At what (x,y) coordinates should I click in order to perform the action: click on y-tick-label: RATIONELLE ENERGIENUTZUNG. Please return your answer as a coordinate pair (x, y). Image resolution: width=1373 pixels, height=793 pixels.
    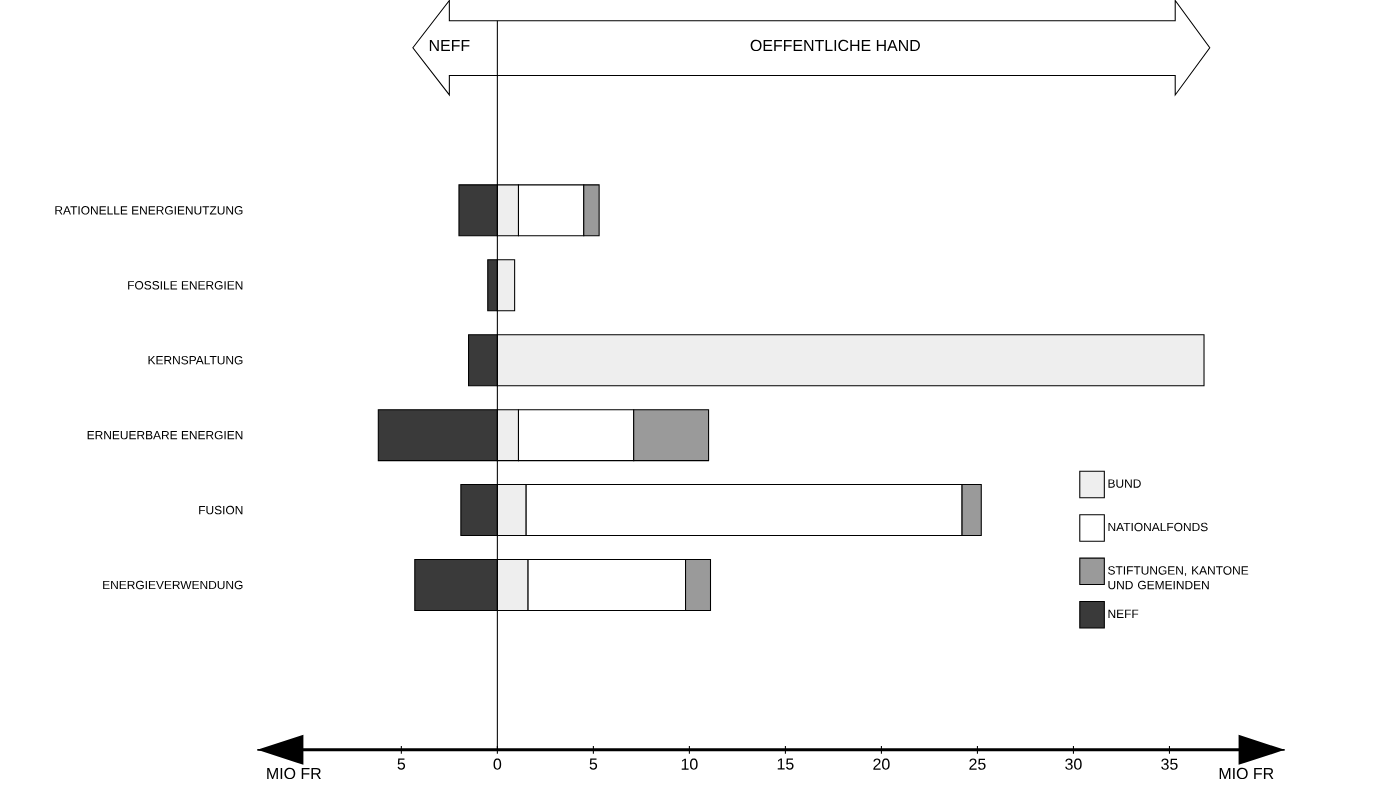
    Looking at the image, I should click on (149, 210).